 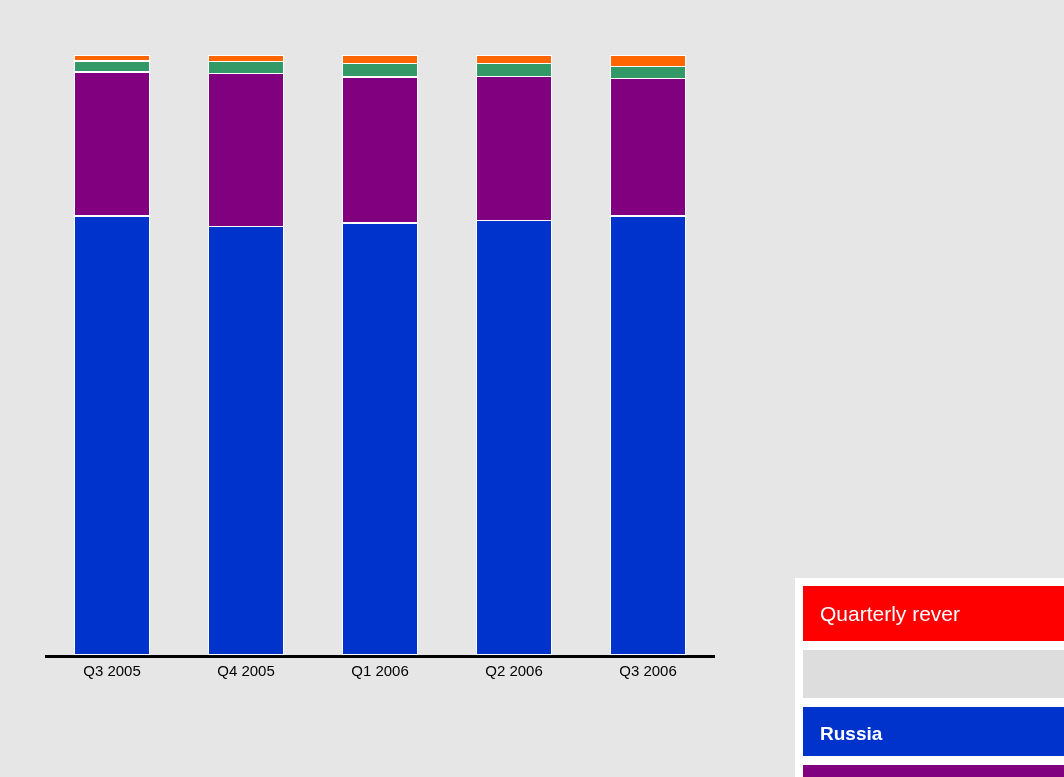 What do you see at coordinates (648, 670) in the screenshot?
I see `x-tick-label: Q3 2006` at bounding box center [648, 670].